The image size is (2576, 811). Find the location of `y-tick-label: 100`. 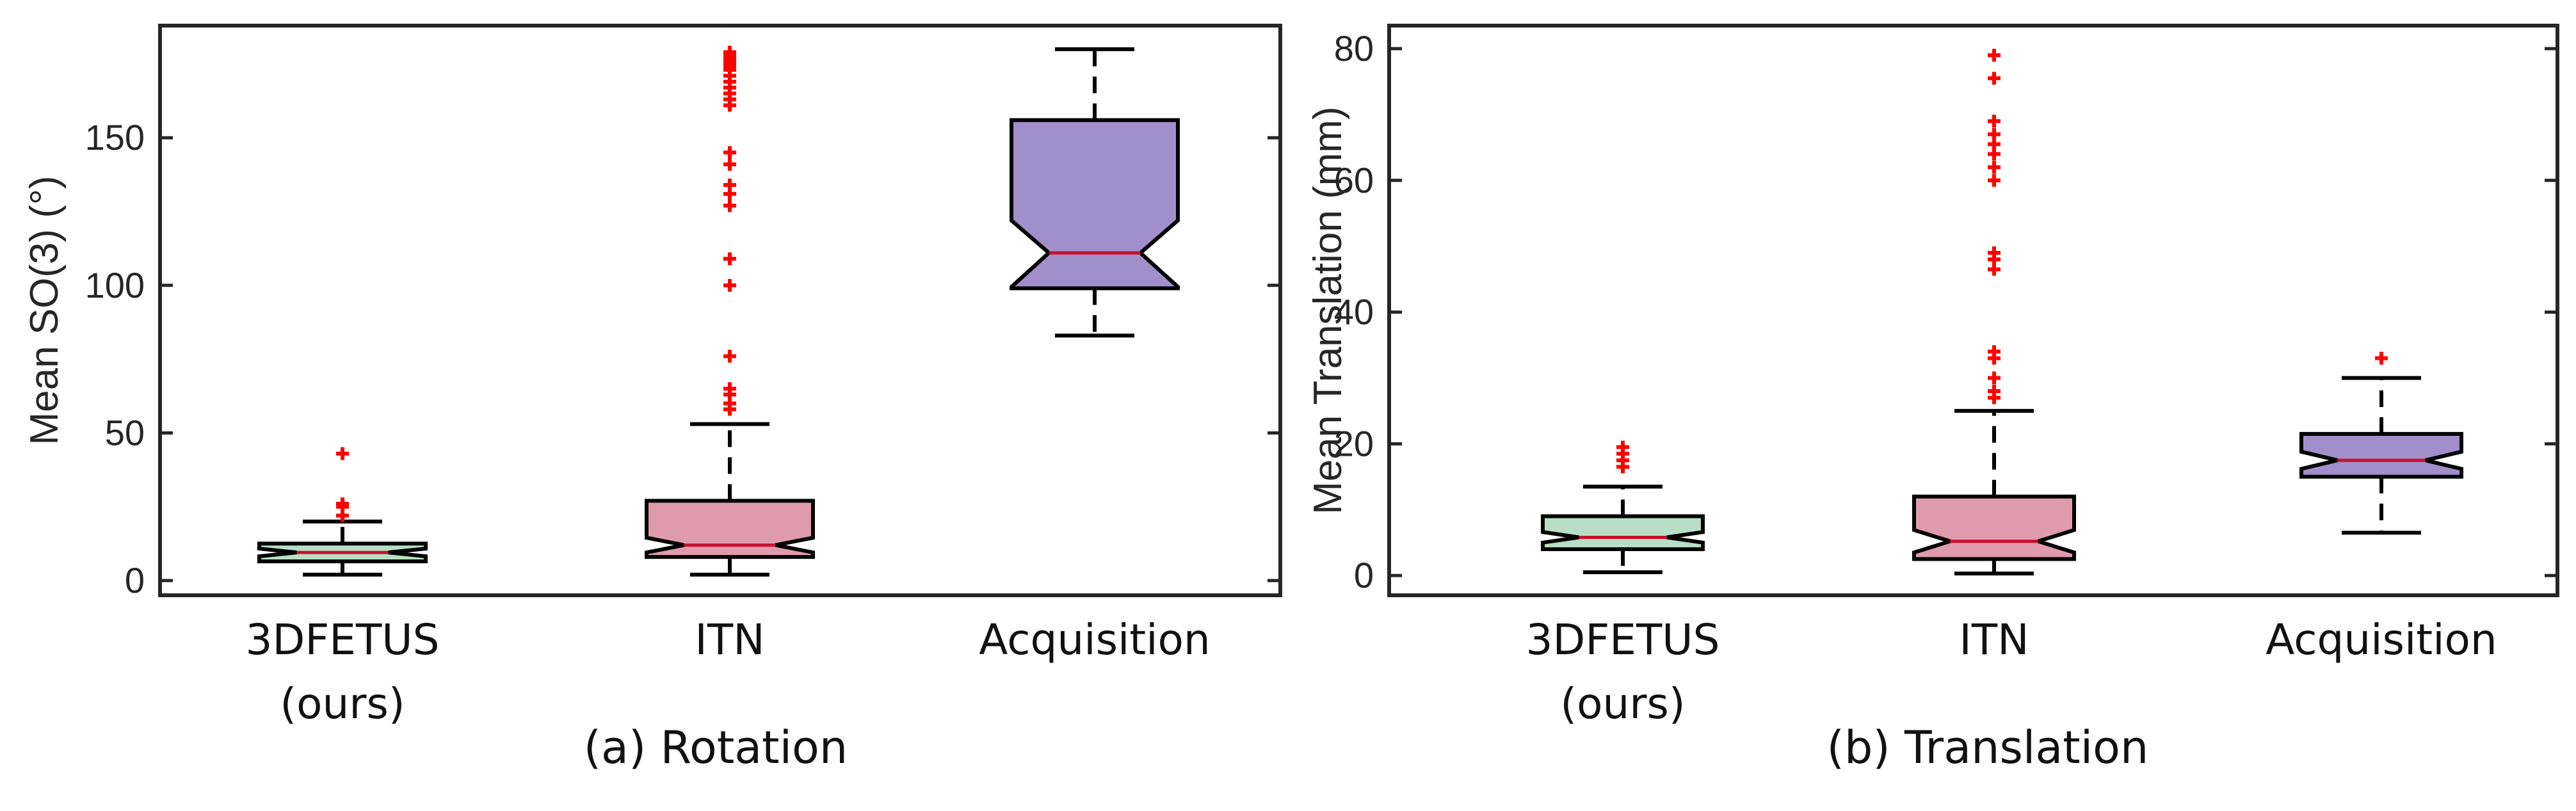

y-tick-label: 100 is located at coordinates (115, 285).